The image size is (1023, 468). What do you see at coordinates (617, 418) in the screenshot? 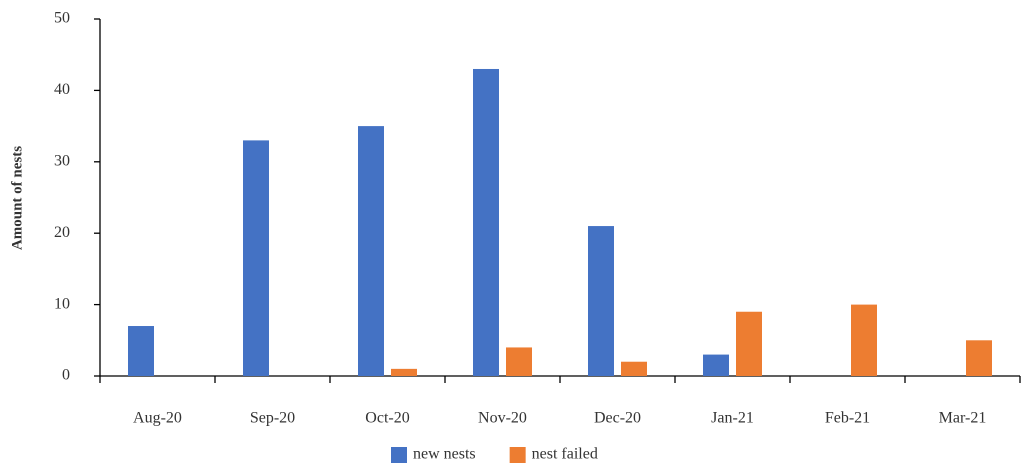
I see `x-tick-label: Dec-20` at bounding box center [617, 418].